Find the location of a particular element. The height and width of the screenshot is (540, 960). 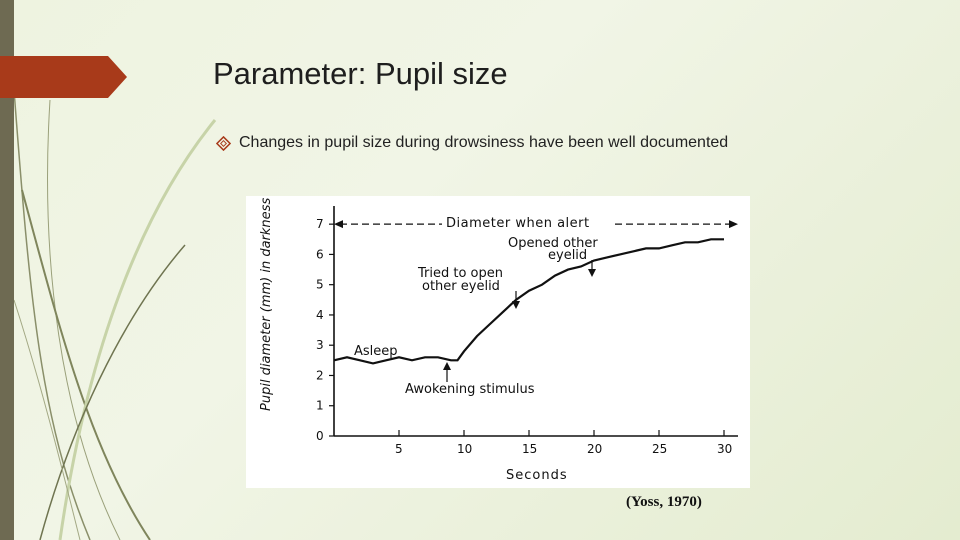

left-accent-bar is located at coordinates (7, 270).